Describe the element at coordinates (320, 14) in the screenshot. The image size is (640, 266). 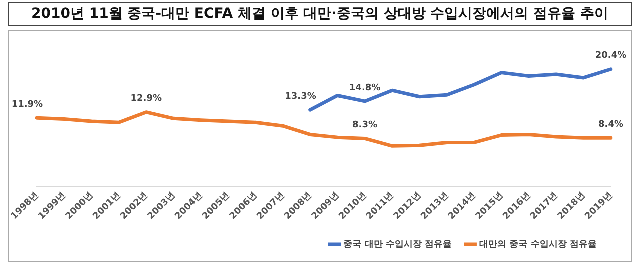
I see `chart-title: 2010년 11월 중국-대만 ECFA 체결 이후 대만·중국의 상대방 수입시장에서의 점유율 추이` at that location.